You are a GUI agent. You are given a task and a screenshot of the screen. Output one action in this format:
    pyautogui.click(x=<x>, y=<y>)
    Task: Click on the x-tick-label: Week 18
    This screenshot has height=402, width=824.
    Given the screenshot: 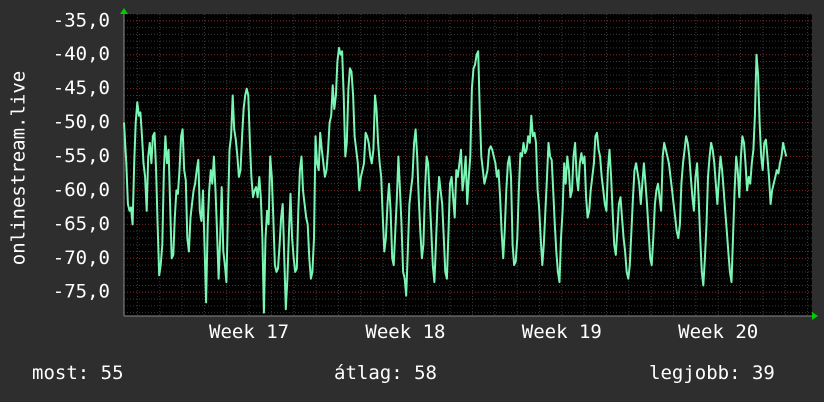 What is the action you would take?
    pyautogui.click(x=405, y=332)
    